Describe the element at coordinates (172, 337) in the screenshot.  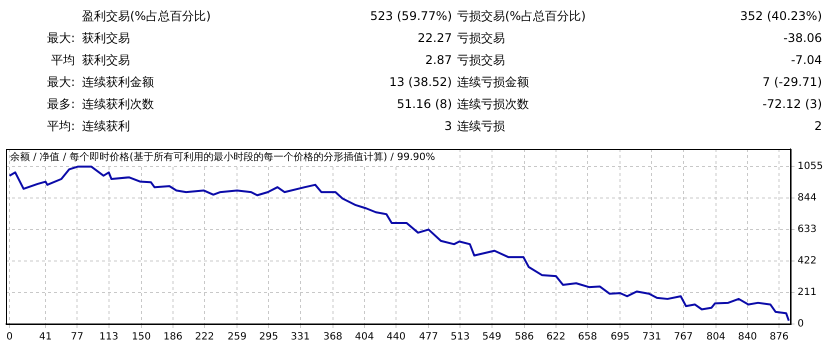
I see `x-tick-label: 186` at that location.